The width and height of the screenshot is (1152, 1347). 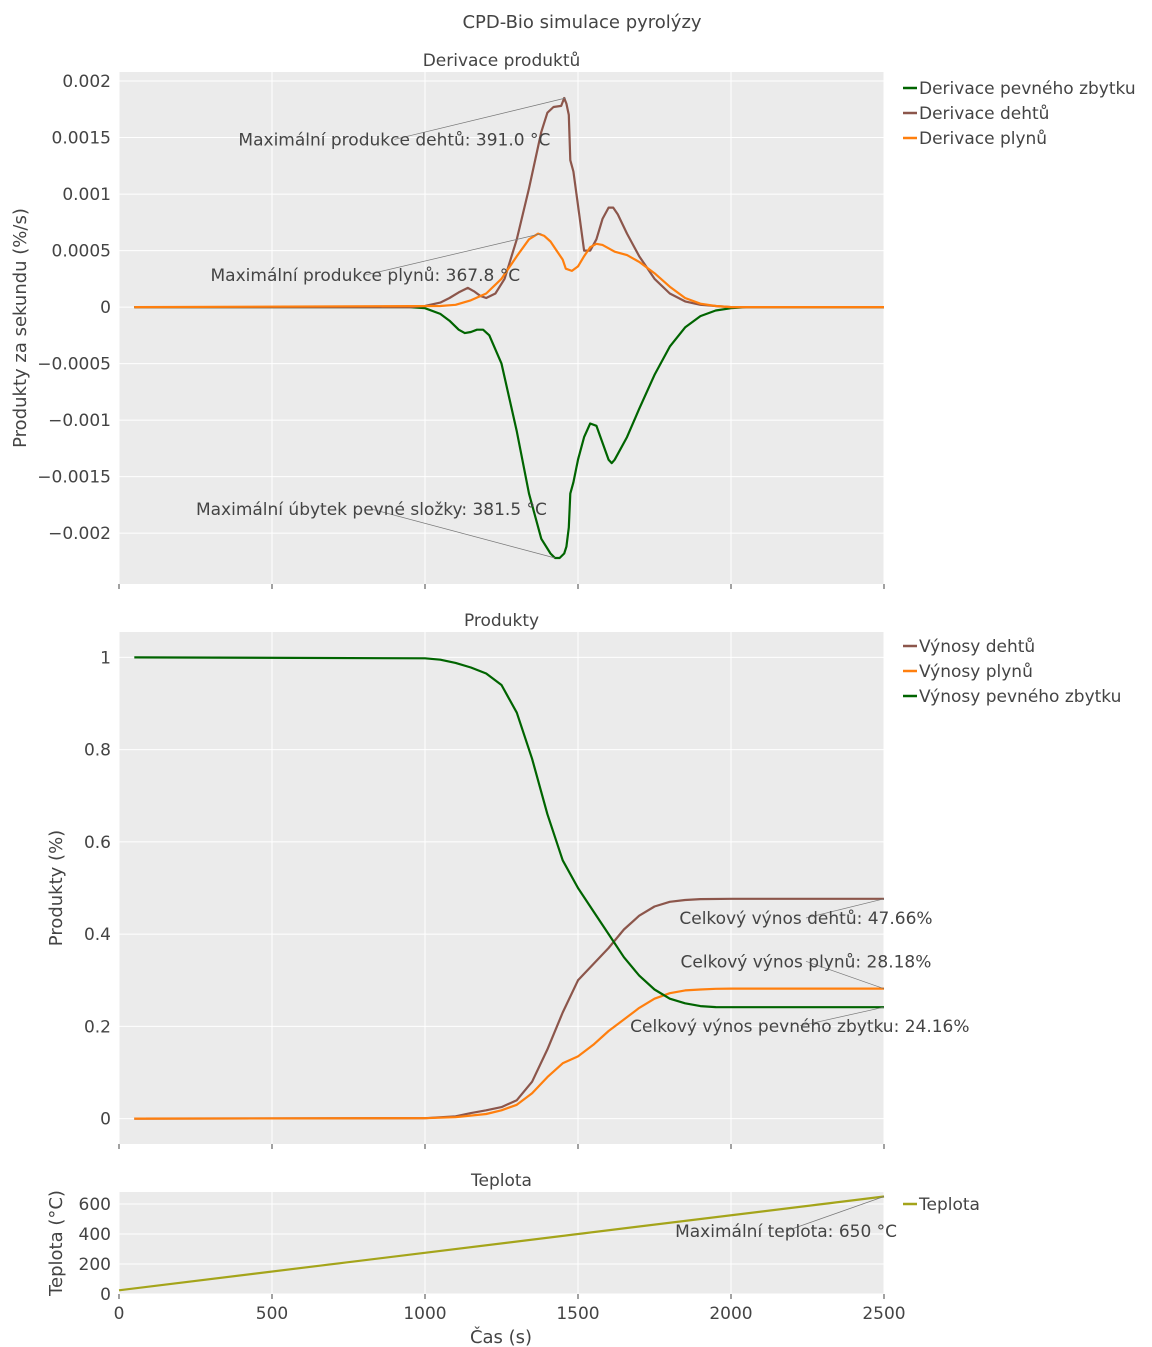 What do you see at coordinates (424, 1314) in the screenshot?
I see `x-tick-label: 1000` at bounding box center [424, 1314].